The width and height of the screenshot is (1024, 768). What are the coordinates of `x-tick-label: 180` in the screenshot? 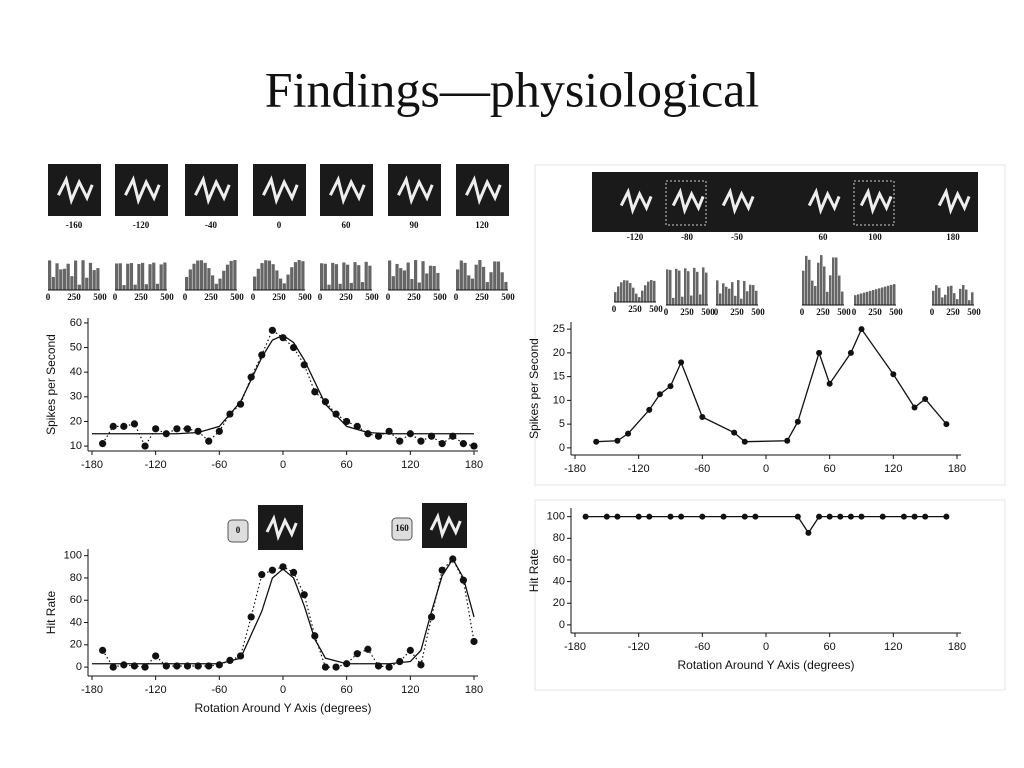 It's located at (474, 465).